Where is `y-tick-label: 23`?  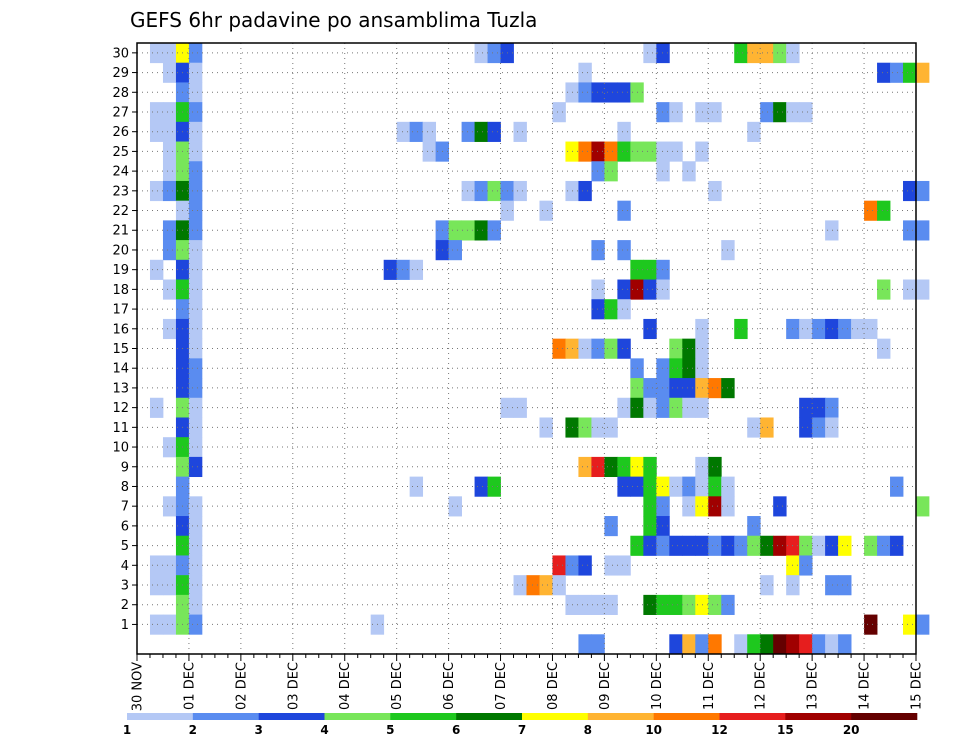
y-tick-label: 23 is located at coordinates (120, 191).